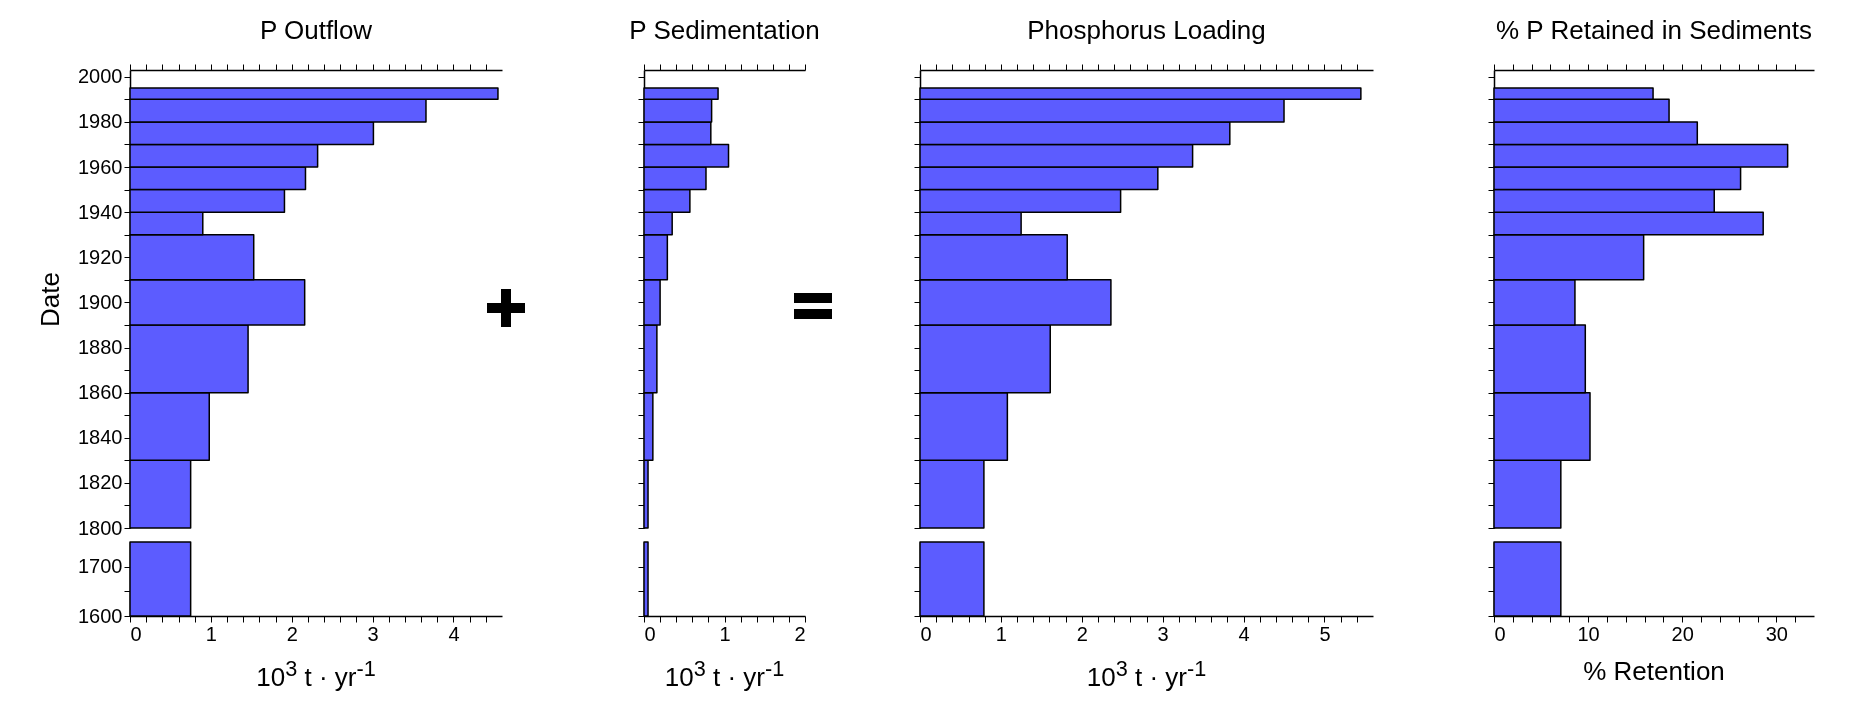 This screenshot has height=710, width=1859. Describe the element at coordinates (100, 76) in the screenshot. I see `y-tick-label: 2000` at that location.